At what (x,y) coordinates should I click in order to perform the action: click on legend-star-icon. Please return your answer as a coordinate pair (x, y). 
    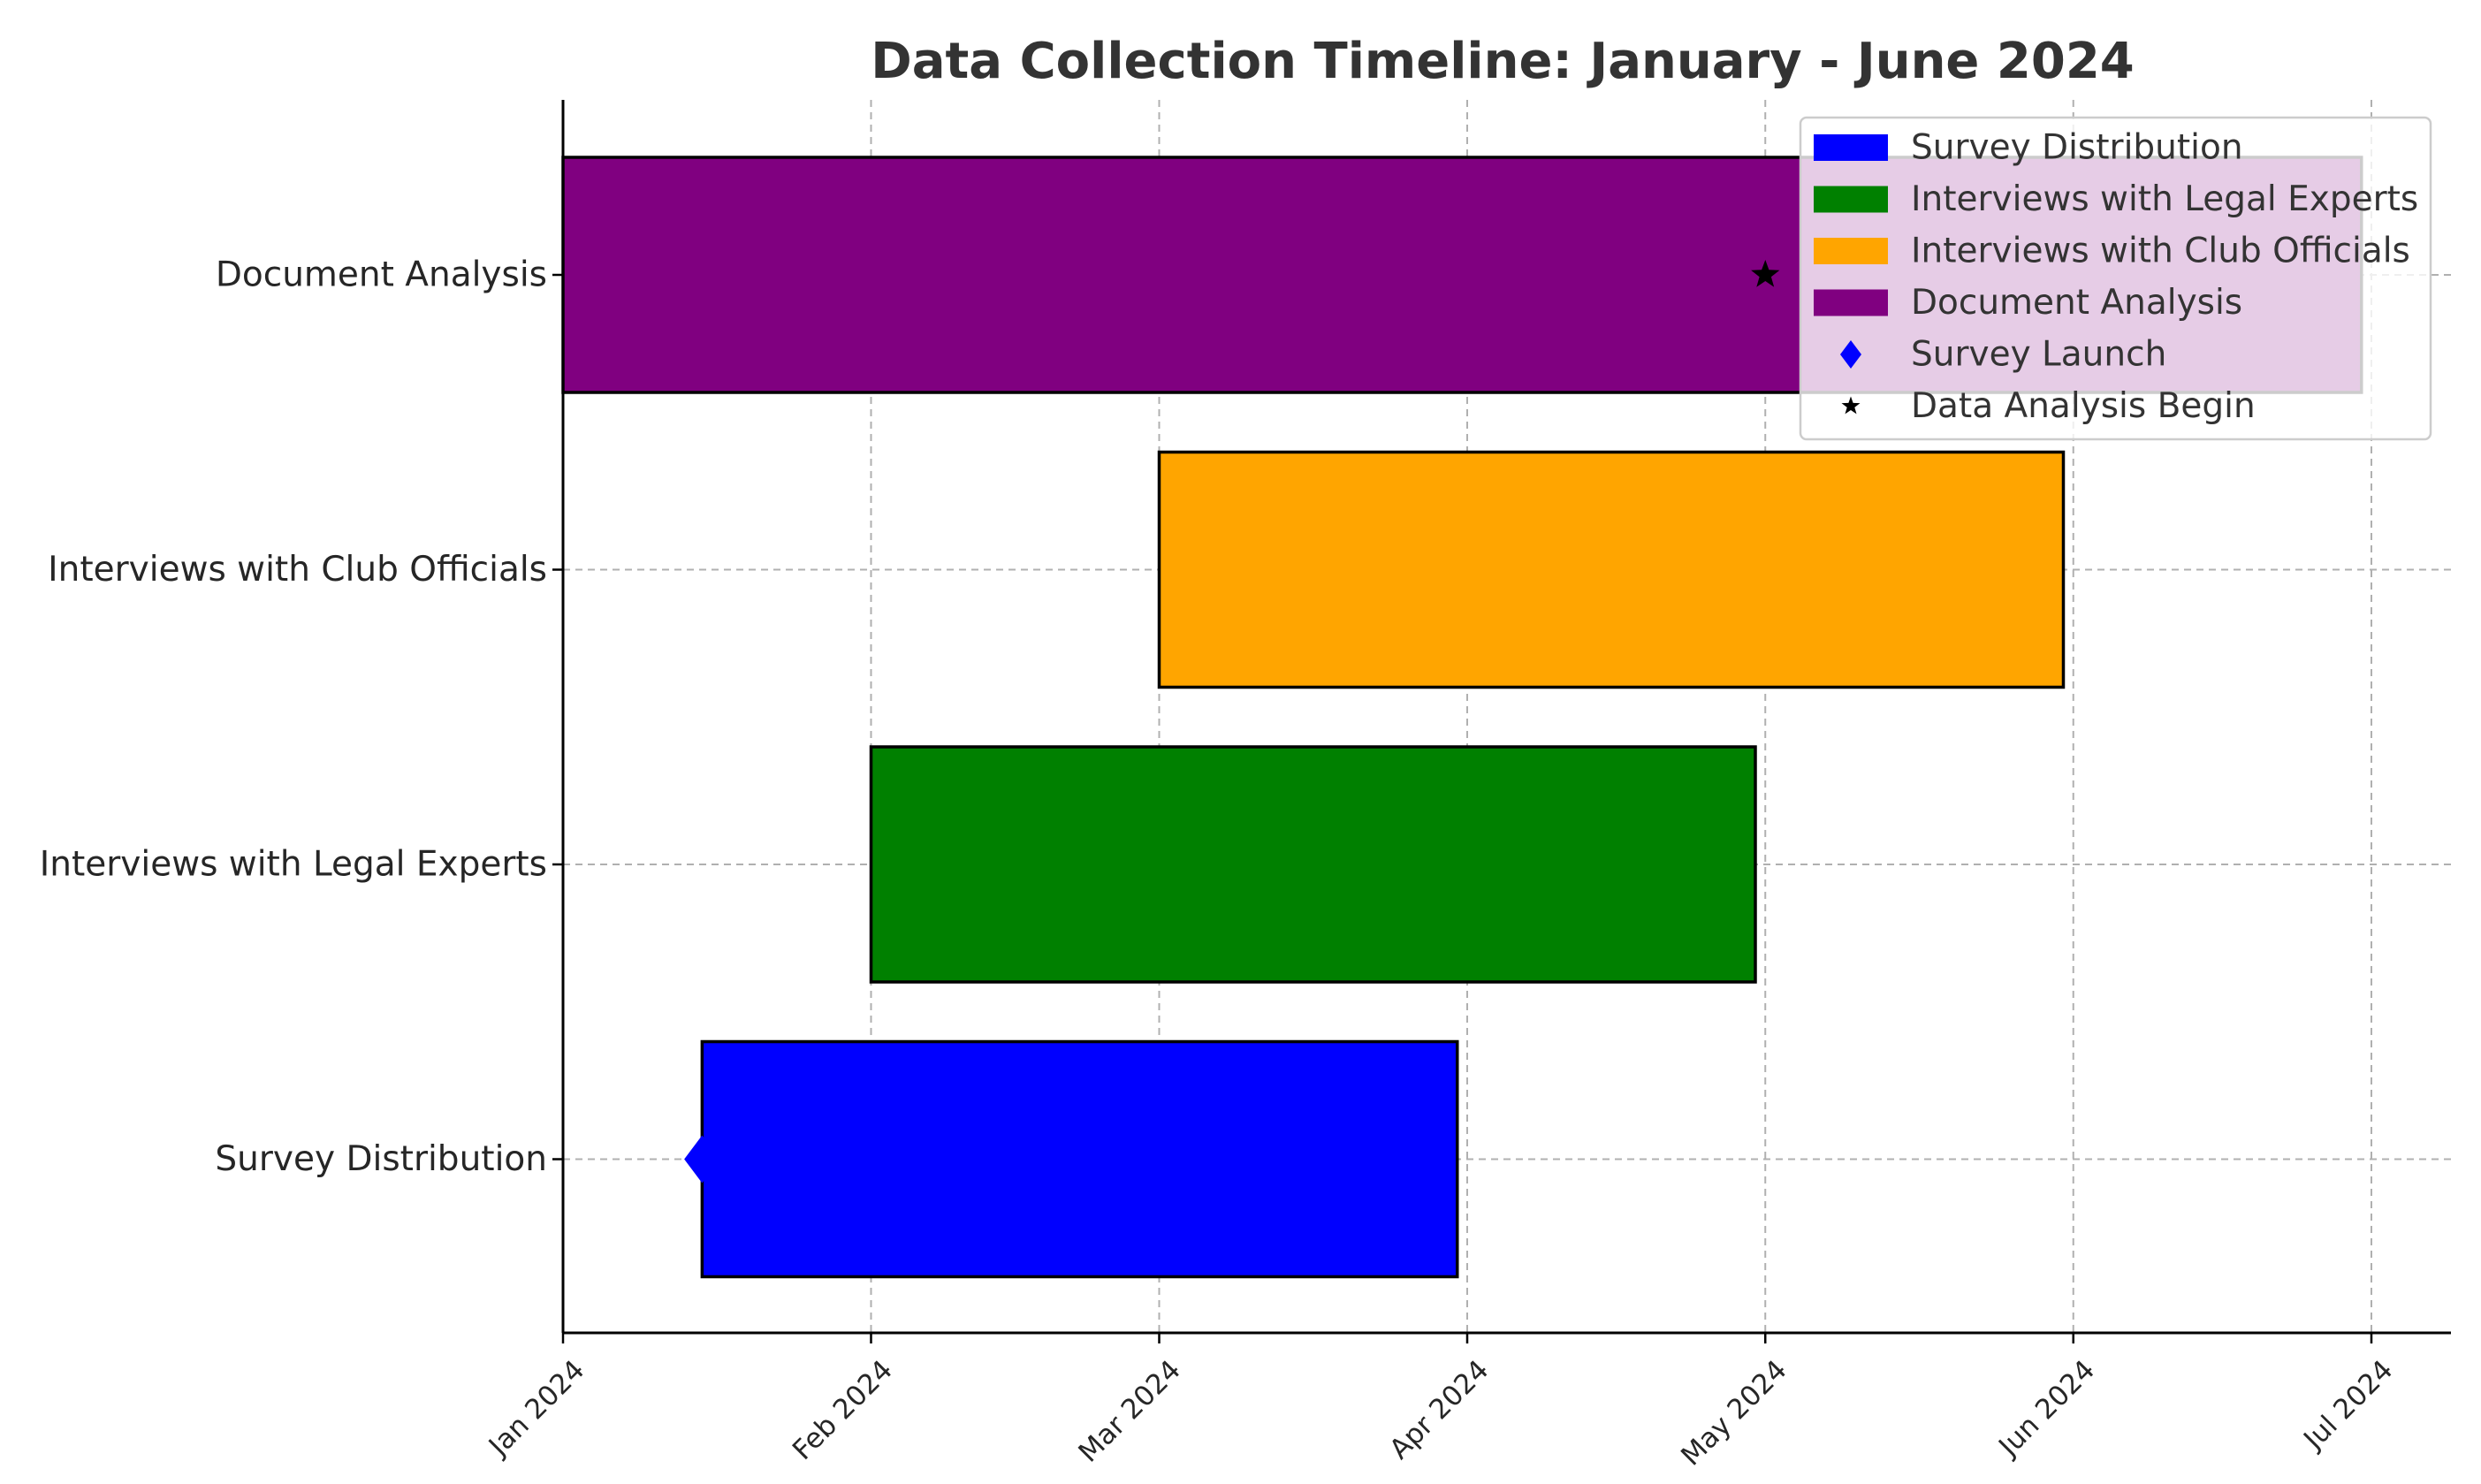
    Looking at the image, I should click on (1851, 405).